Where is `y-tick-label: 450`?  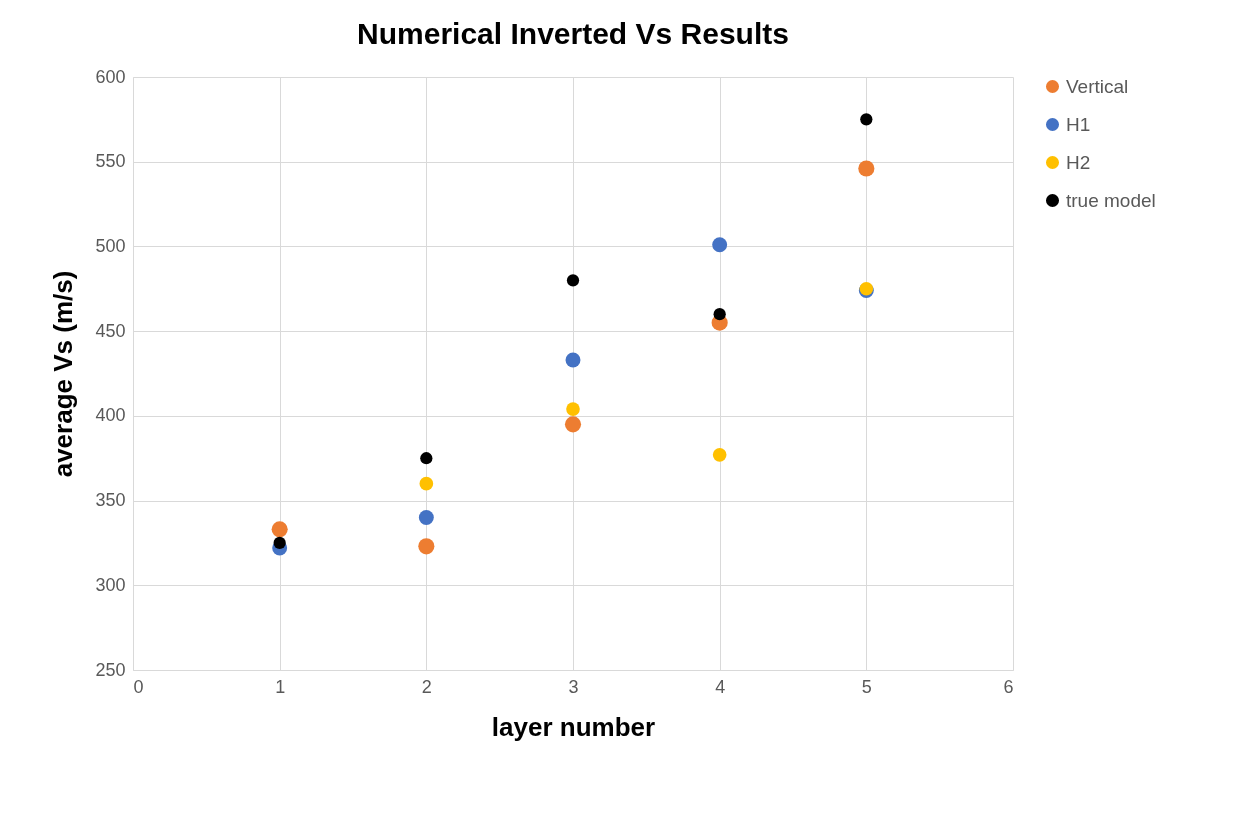 y-tick-label: 450 is located at coordinates (110, 330).